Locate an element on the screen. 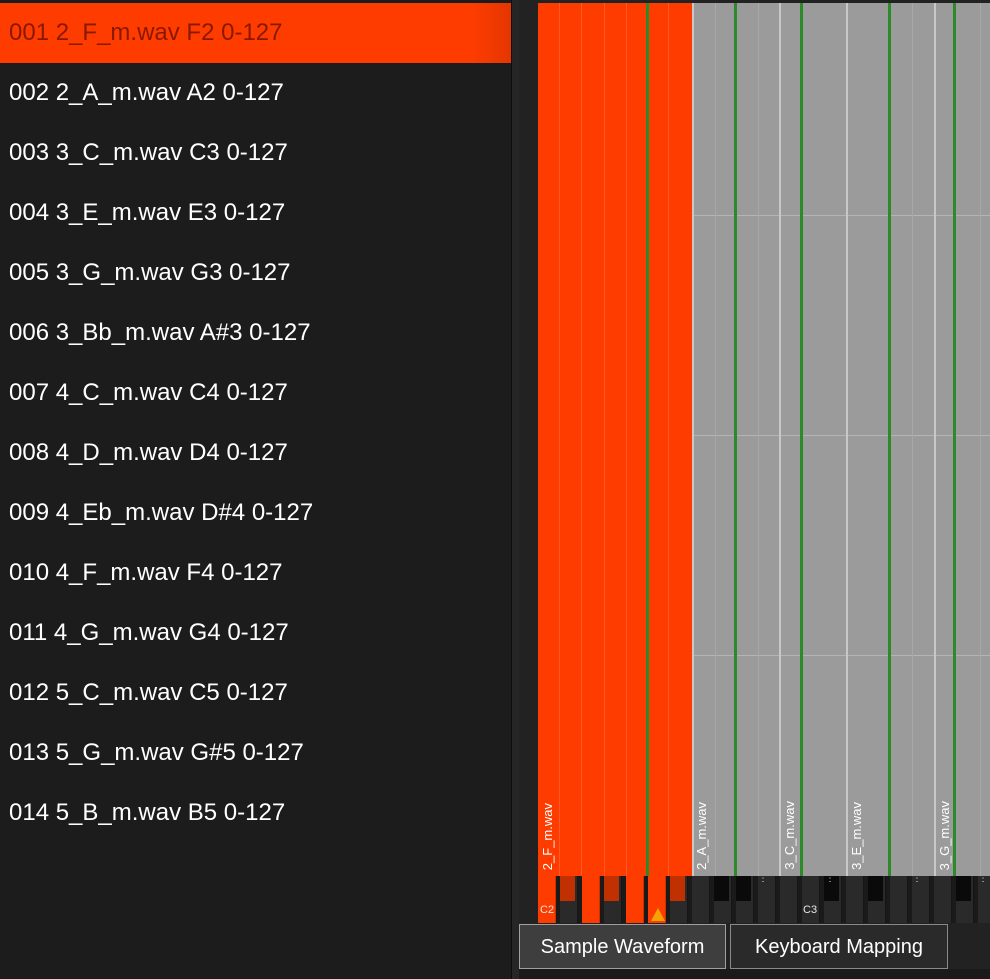 The image size is (990, 979). sample-row: 009 4_Eb_m.wav D#4 0-127 is located at coordinates (161, 512).